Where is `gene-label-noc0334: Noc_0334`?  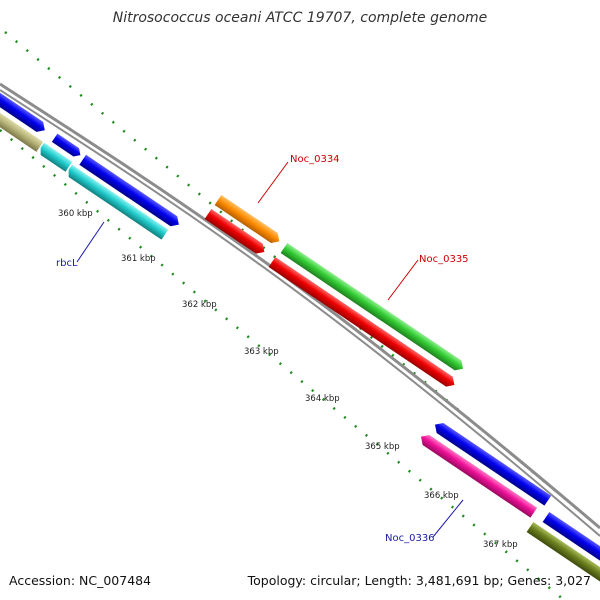
gene-label-noc0334: Noc_0334 is located at coordinates (315, 159).